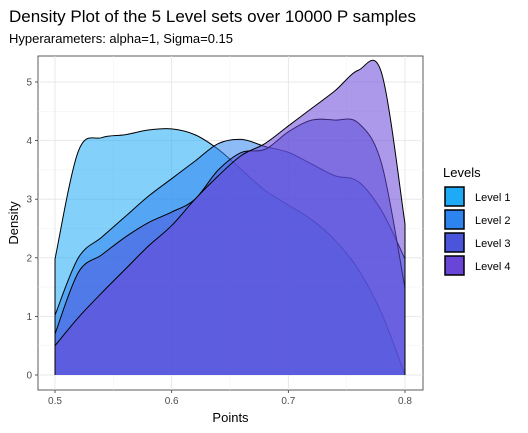 The image size is (528, 433). What do you see at coordinates (29, 317) in the screenshot?
I see `y-tick-label: 1` at bounding box center [29, 317].